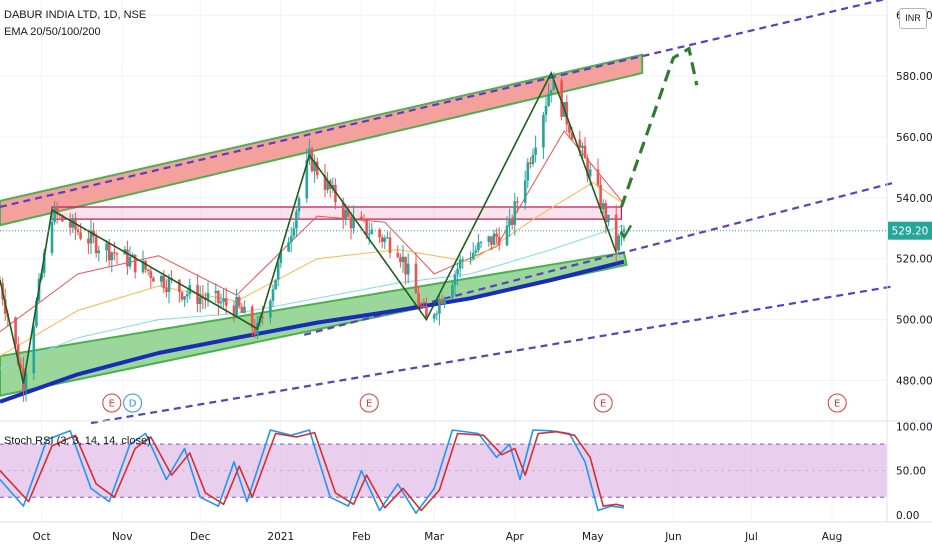 The image size is (932, 550). I want to click on rsi-tick-label: 0.00, so click(907, 516).